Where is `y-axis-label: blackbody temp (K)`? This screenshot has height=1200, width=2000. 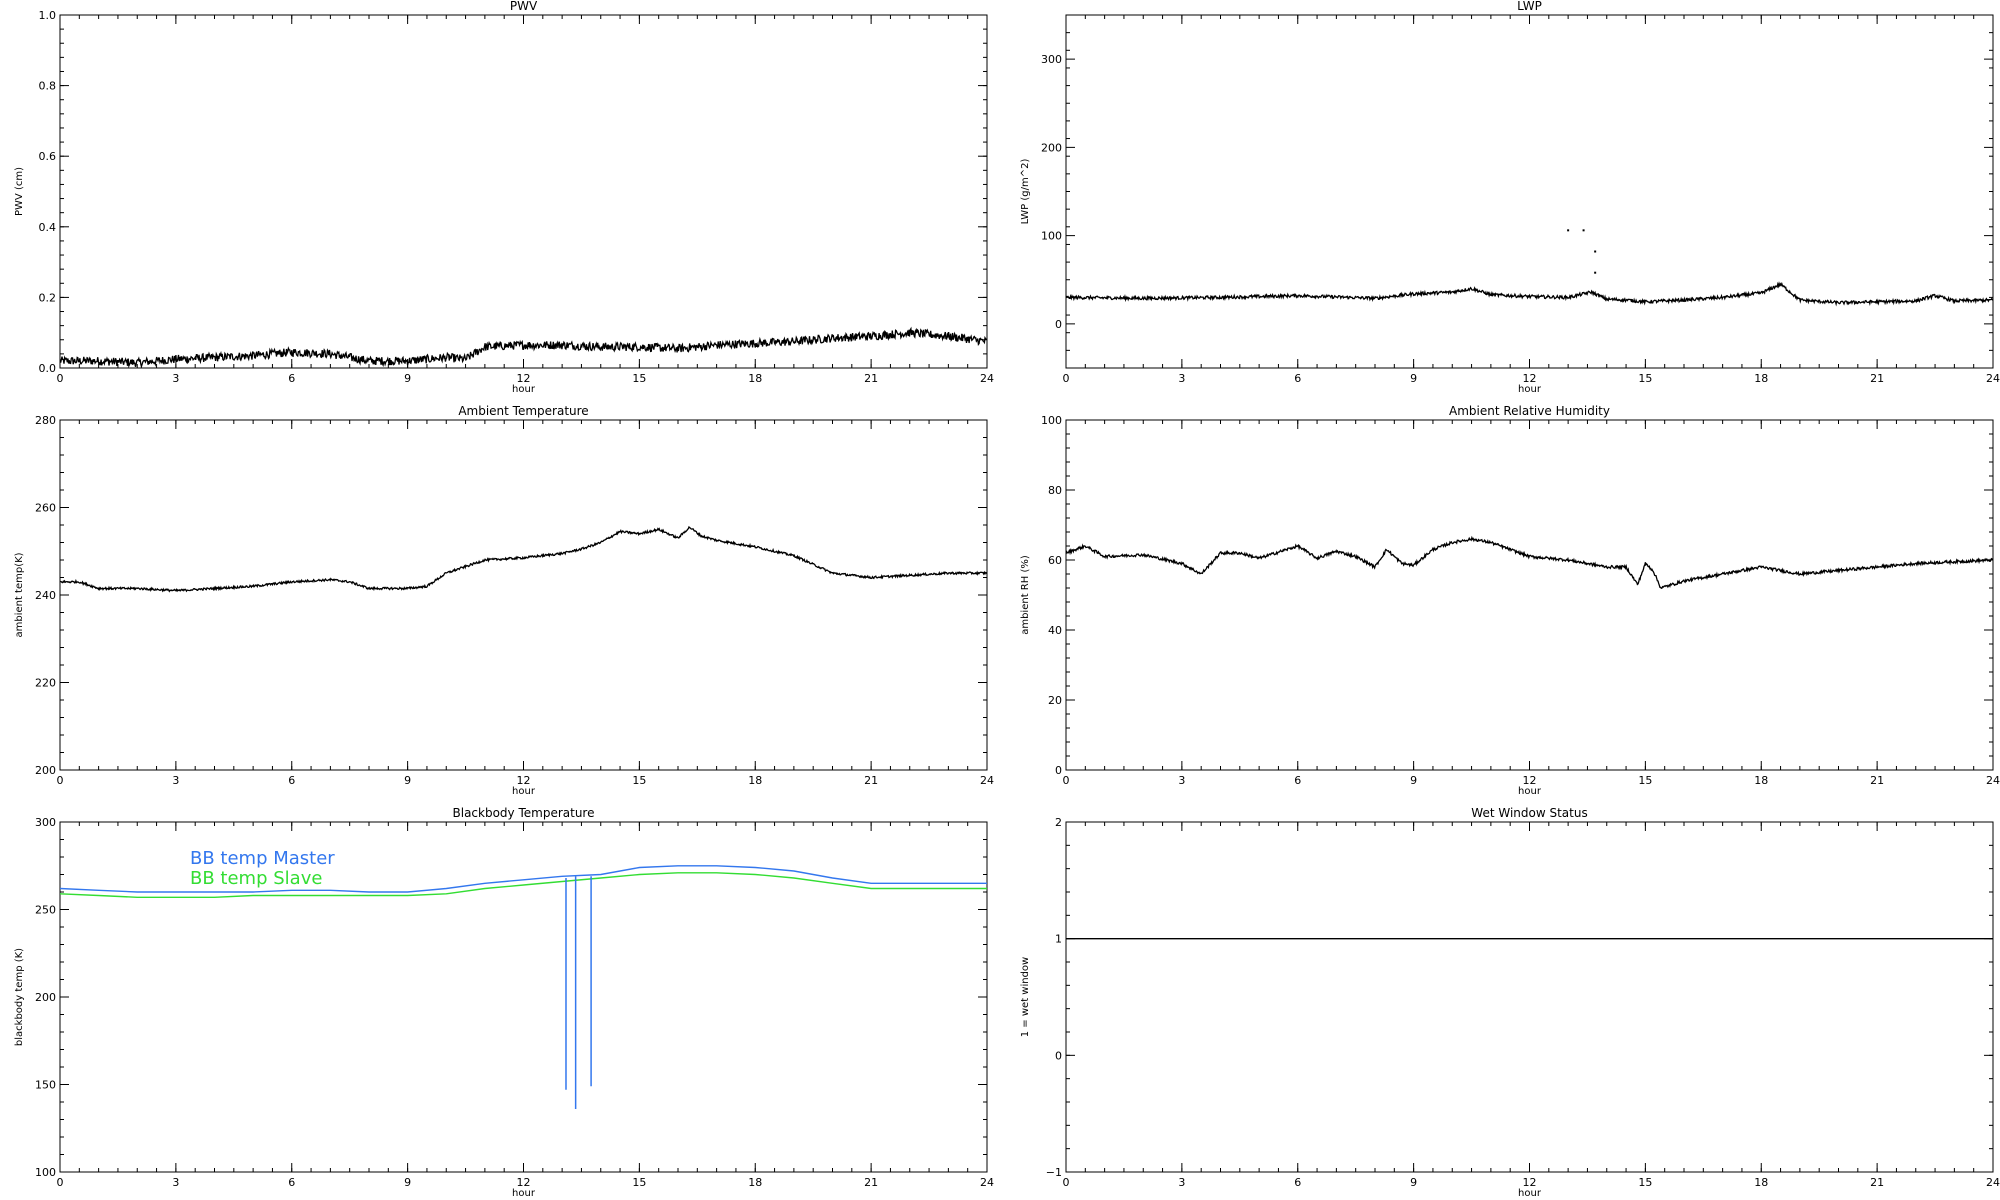 y-axis-label: blackbody temp (K) is located at coordinates (19, 997).